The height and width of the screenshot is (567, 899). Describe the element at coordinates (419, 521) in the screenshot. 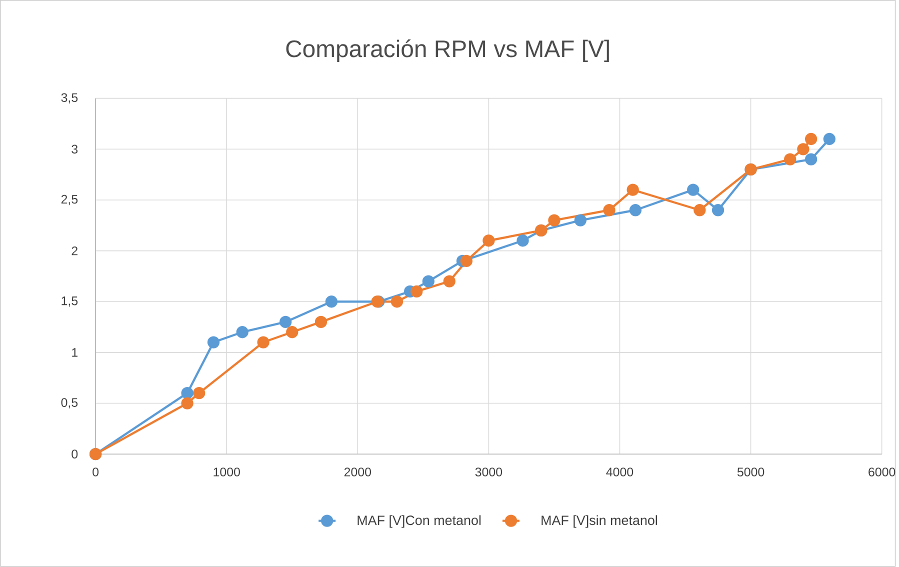

I see `legend-label: MAF [V]Con metanol` at that location.